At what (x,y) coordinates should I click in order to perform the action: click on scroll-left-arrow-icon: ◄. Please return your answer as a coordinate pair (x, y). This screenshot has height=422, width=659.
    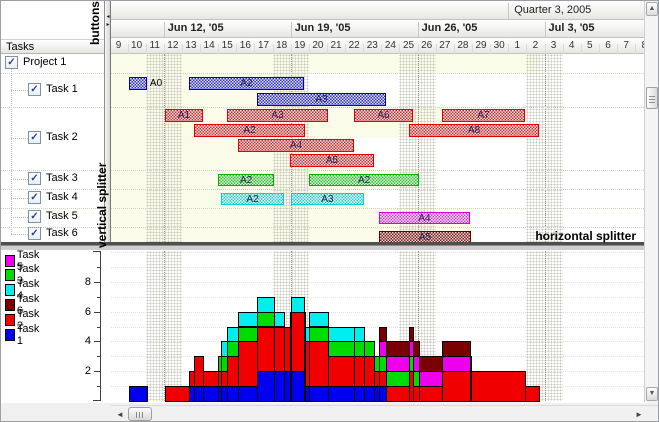
    Looking at the image, I should click on (120, 414).